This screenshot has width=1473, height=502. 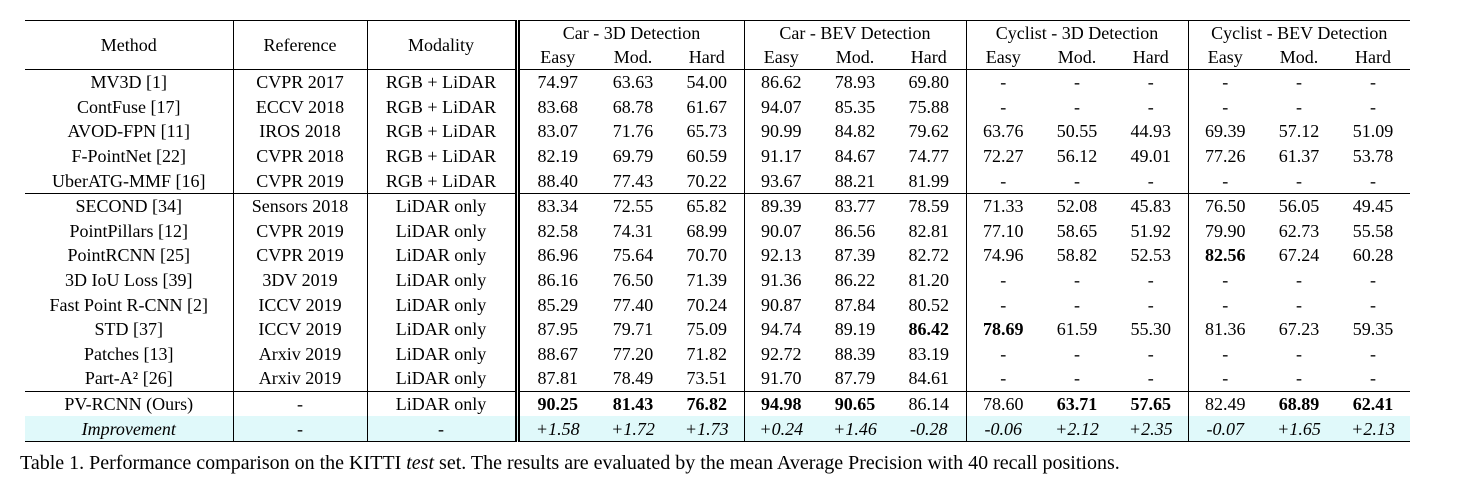 What do you see at coordinates (633, 329) in the screenshot?
I see `table-cell: 79.71` at bounding box center [633, 329].